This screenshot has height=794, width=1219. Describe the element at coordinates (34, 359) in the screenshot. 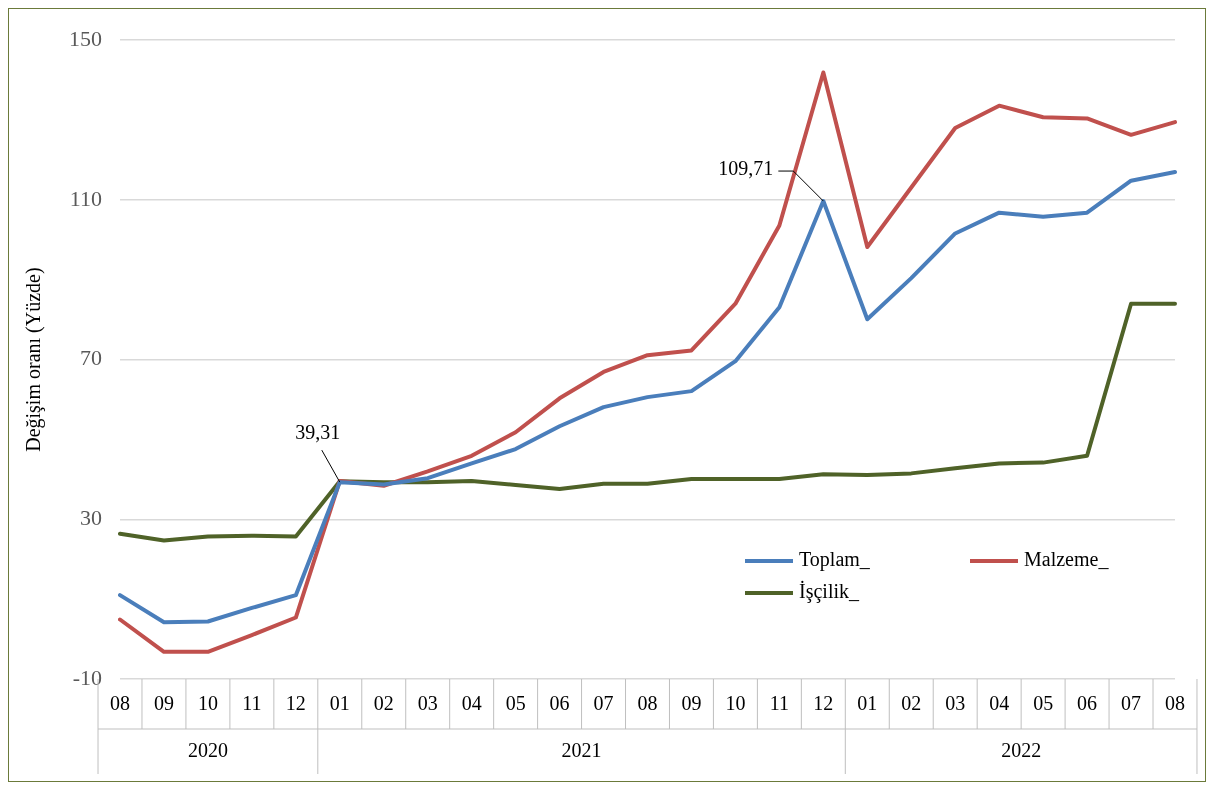

I see `y-axis-title: Değişim oranı (Yüzde)` at that location.